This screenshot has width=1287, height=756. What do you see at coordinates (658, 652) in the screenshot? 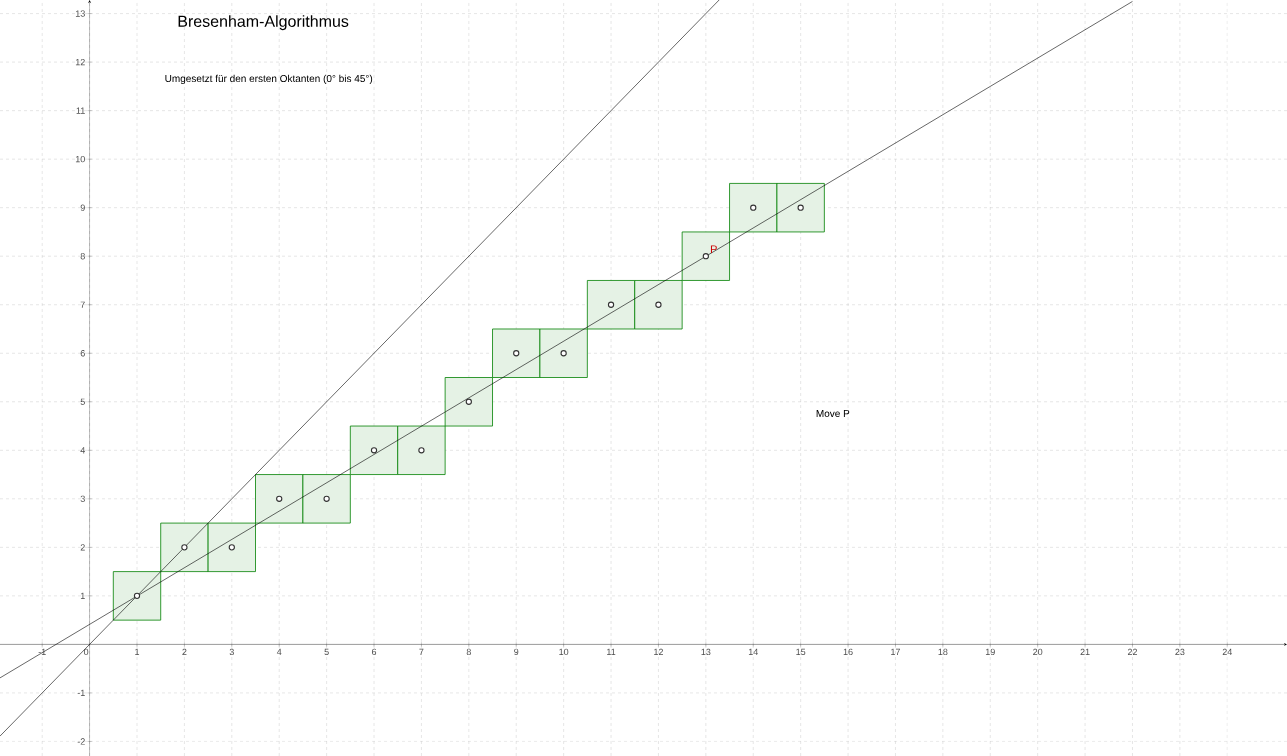
I see `x-tick-label: 12` at bounding box center [658, 652].